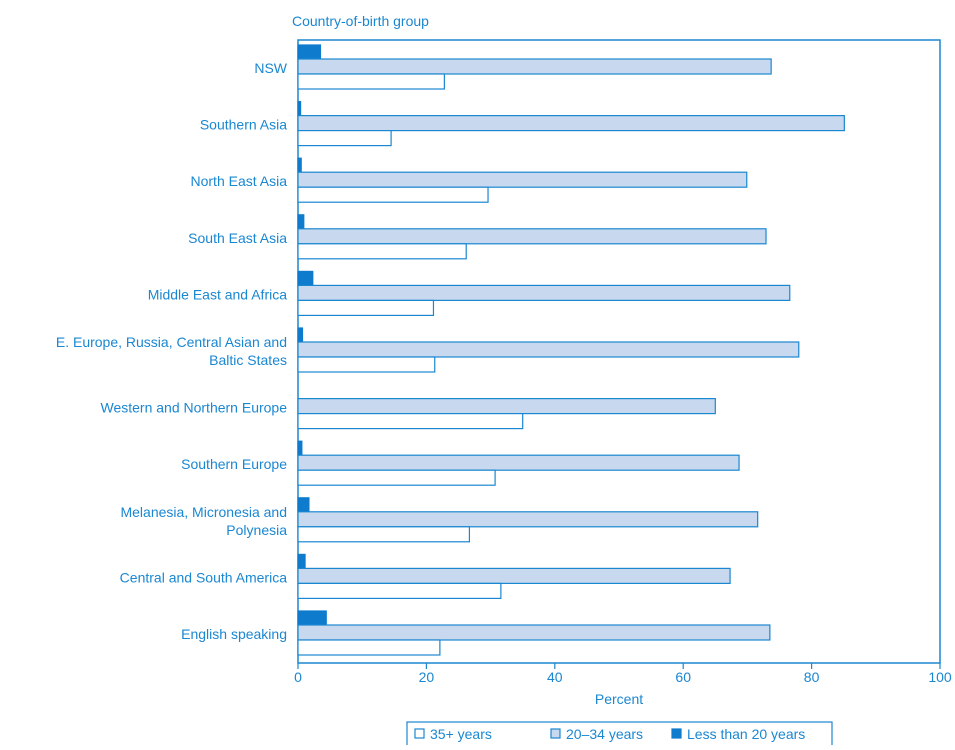  I want to click on legend-frame, so click(619, 734).